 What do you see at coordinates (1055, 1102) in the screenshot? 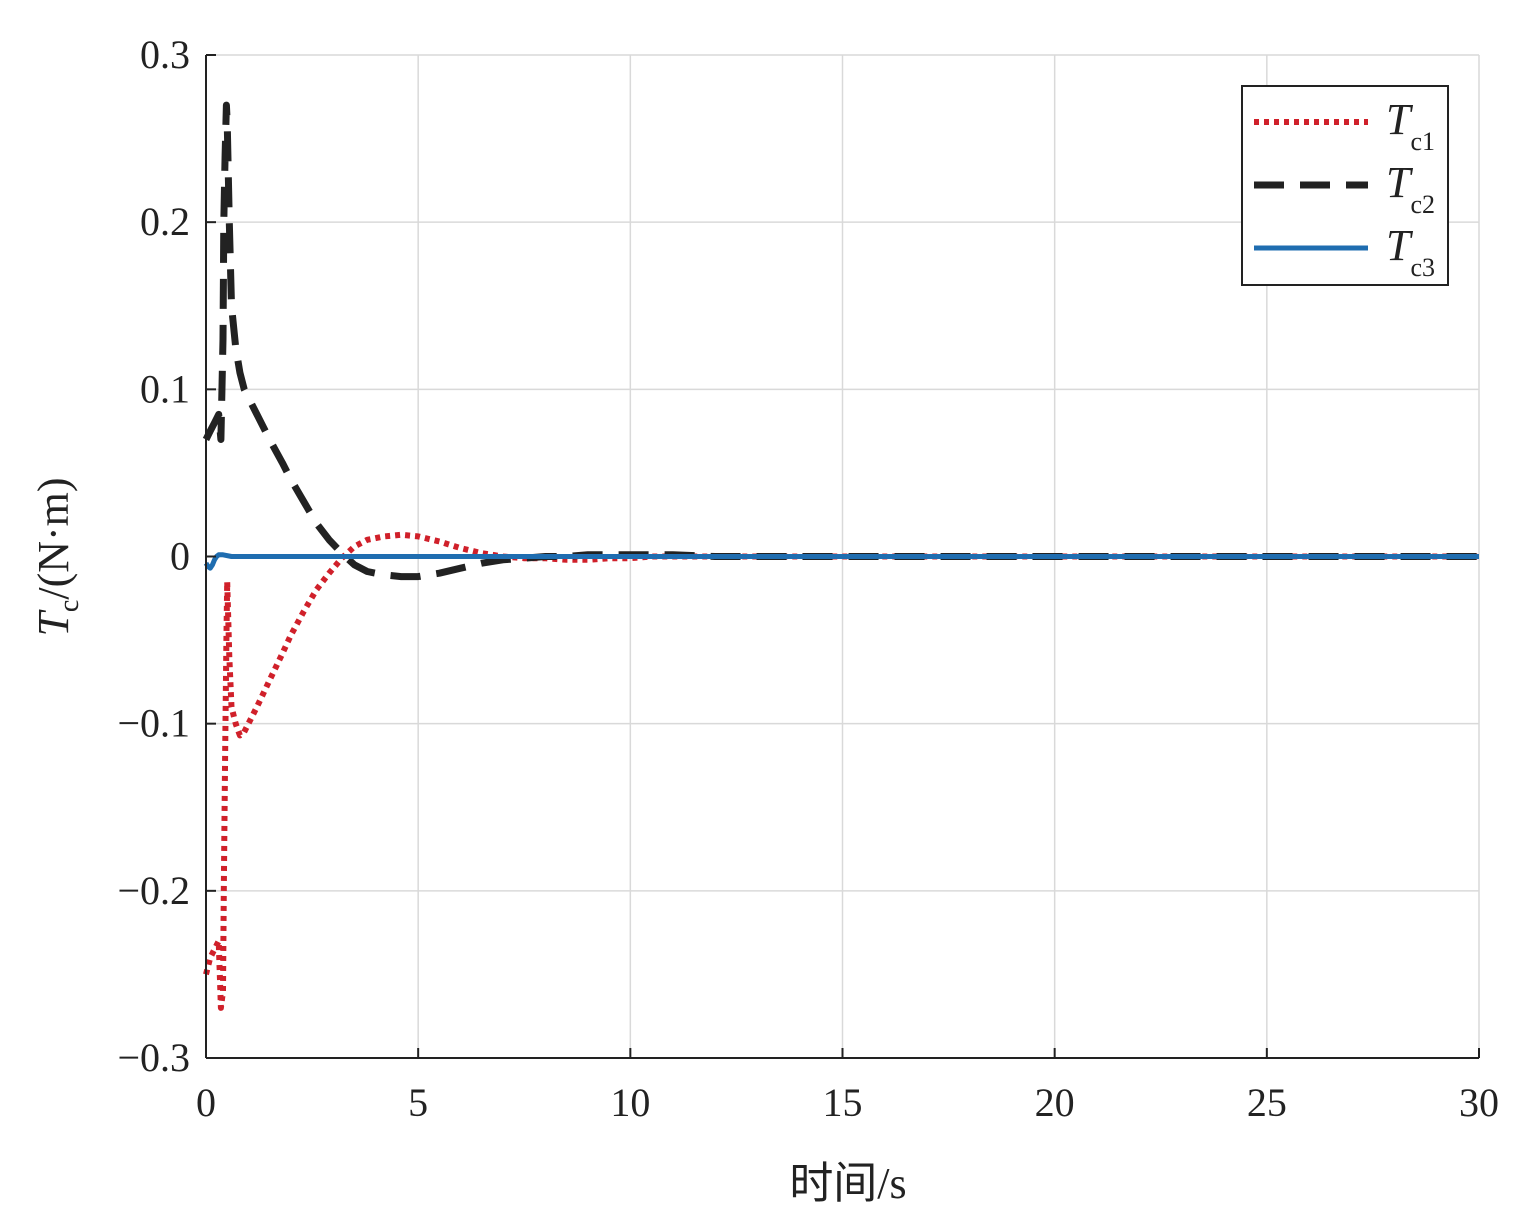
I see `x-tick-label: 20` at bounding box center [1055, 1102].